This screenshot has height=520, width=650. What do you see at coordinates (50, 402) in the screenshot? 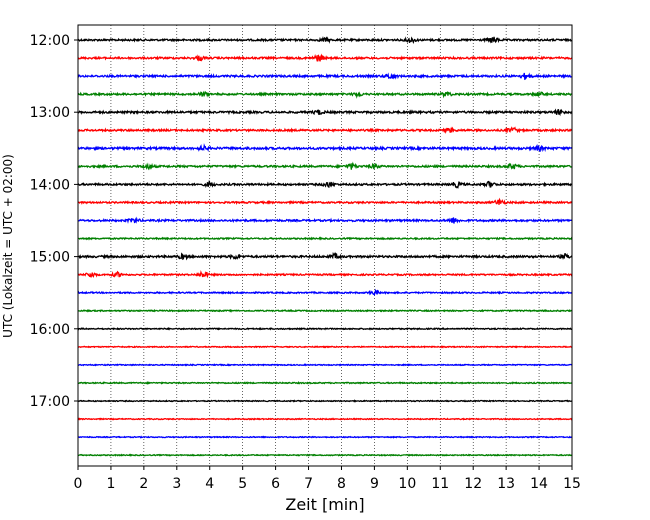
I see `y-tick-label: 17:00` at bounding box center [50, 402].